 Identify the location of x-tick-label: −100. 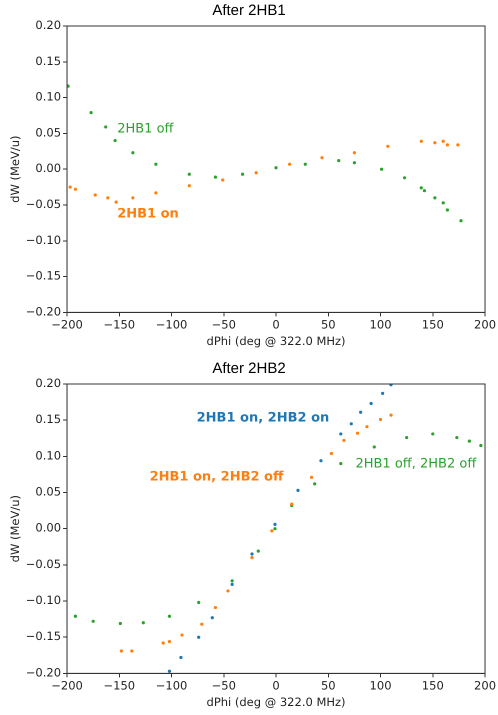
(172, 685).